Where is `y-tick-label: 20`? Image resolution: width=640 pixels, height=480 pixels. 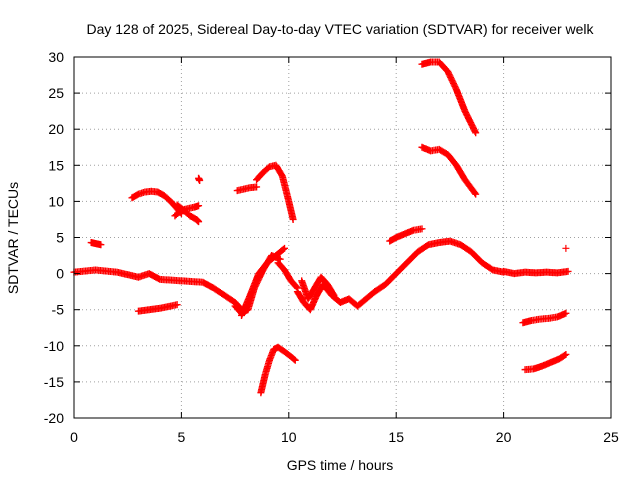 y-tick-label: 20 is located at coordinates (56, 129).